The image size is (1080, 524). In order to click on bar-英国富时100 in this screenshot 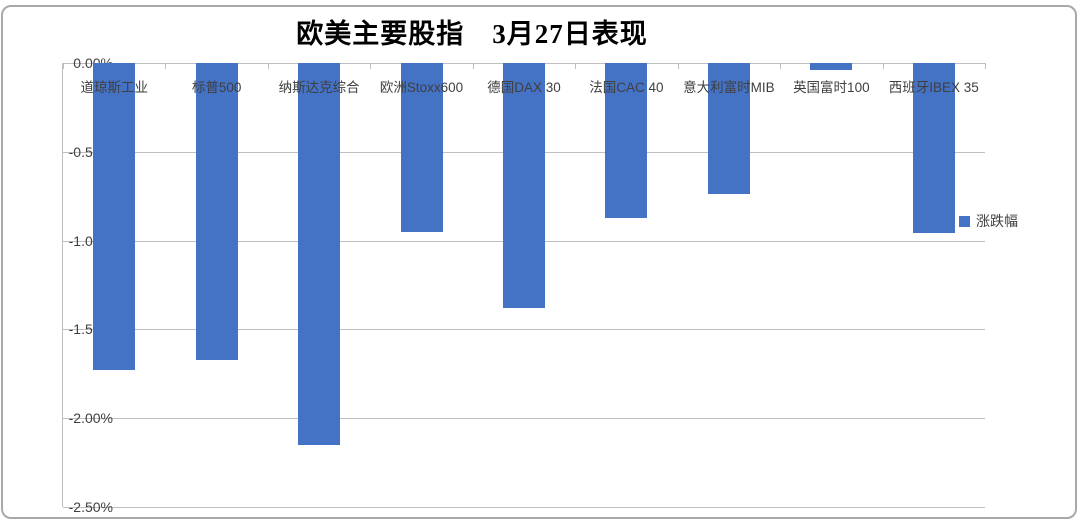, I will do `click(831, 67)`.